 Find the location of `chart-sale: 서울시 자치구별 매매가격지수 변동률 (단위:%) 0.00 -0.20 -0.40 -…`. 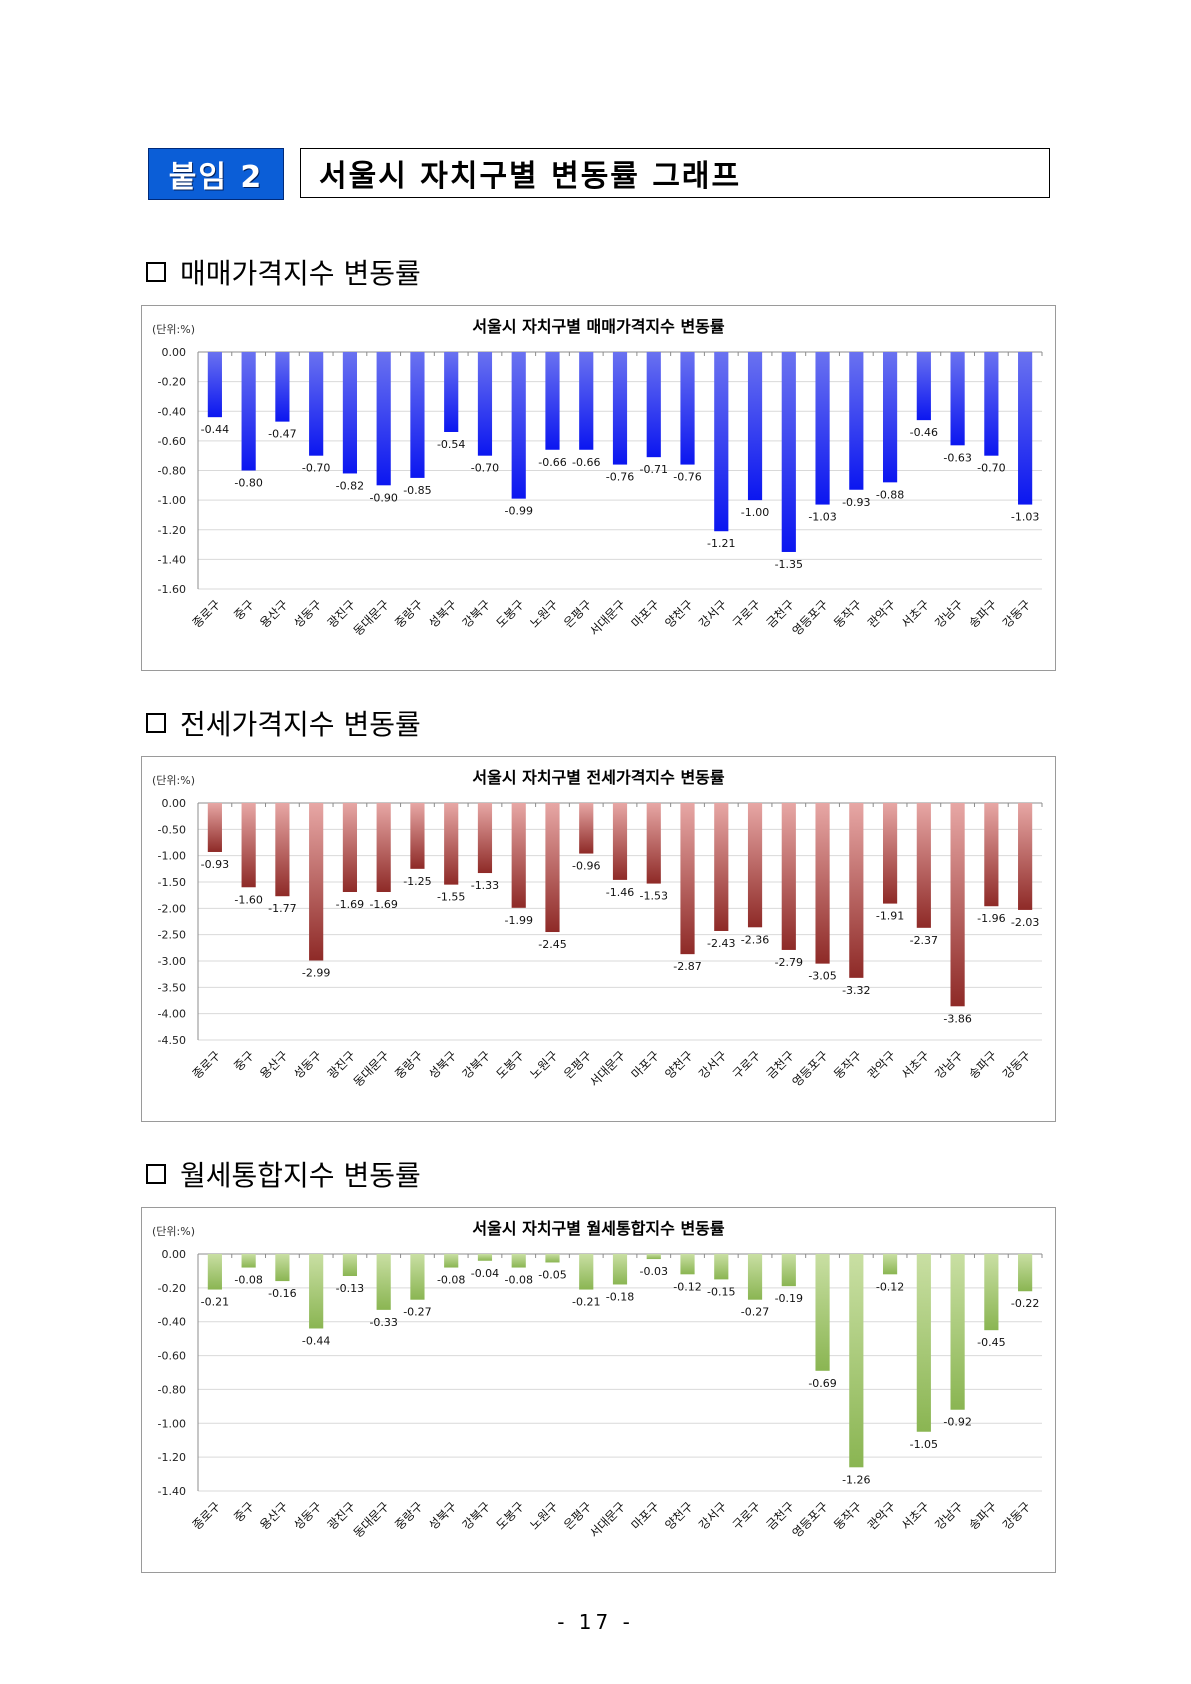

chart-sale: 서울시 자치구별 매매가격지수 변동률 (단위:%) 0.00 -0.20 -0.40 -… is located at coordinates (597, 477).